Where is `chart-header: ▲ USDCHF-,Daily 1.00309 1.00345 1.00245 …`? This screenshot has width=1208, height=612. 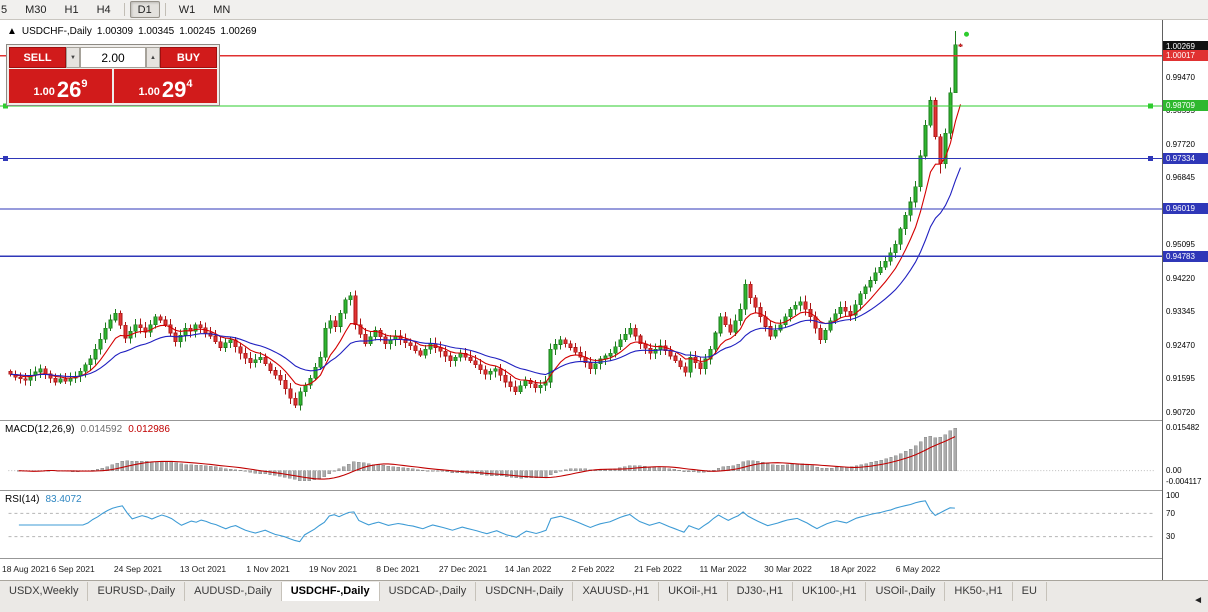 chart-header: ▲ USDCHF-,Daily 1.00309 1.00345 1.00245 … is located at coordinates (132, 31).